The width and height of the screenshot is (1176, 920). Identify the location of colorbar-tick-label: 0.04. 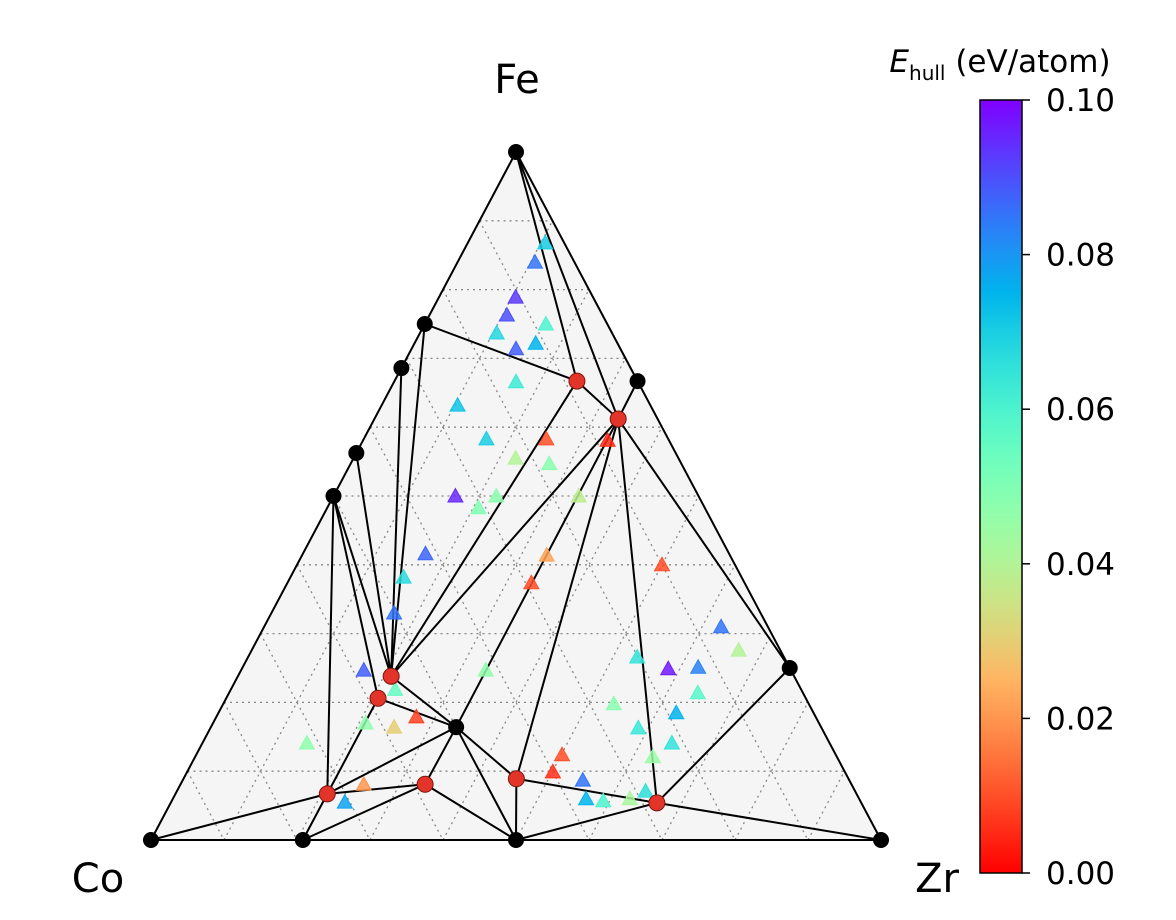
(1080, 565).